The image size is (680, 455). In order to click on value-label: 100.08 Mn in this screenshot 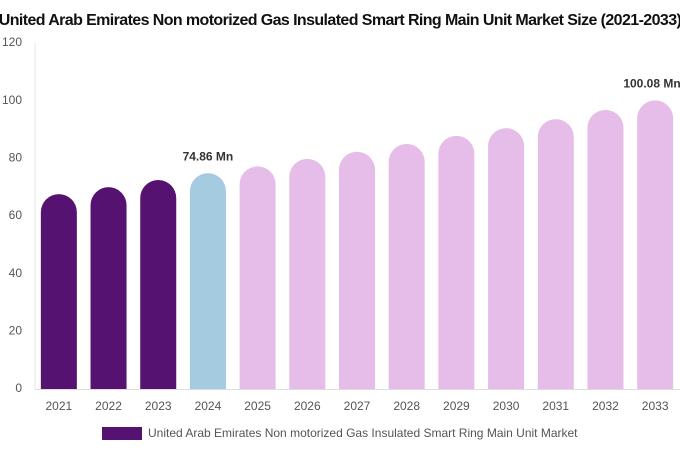, I will do `click(651, 84)`.